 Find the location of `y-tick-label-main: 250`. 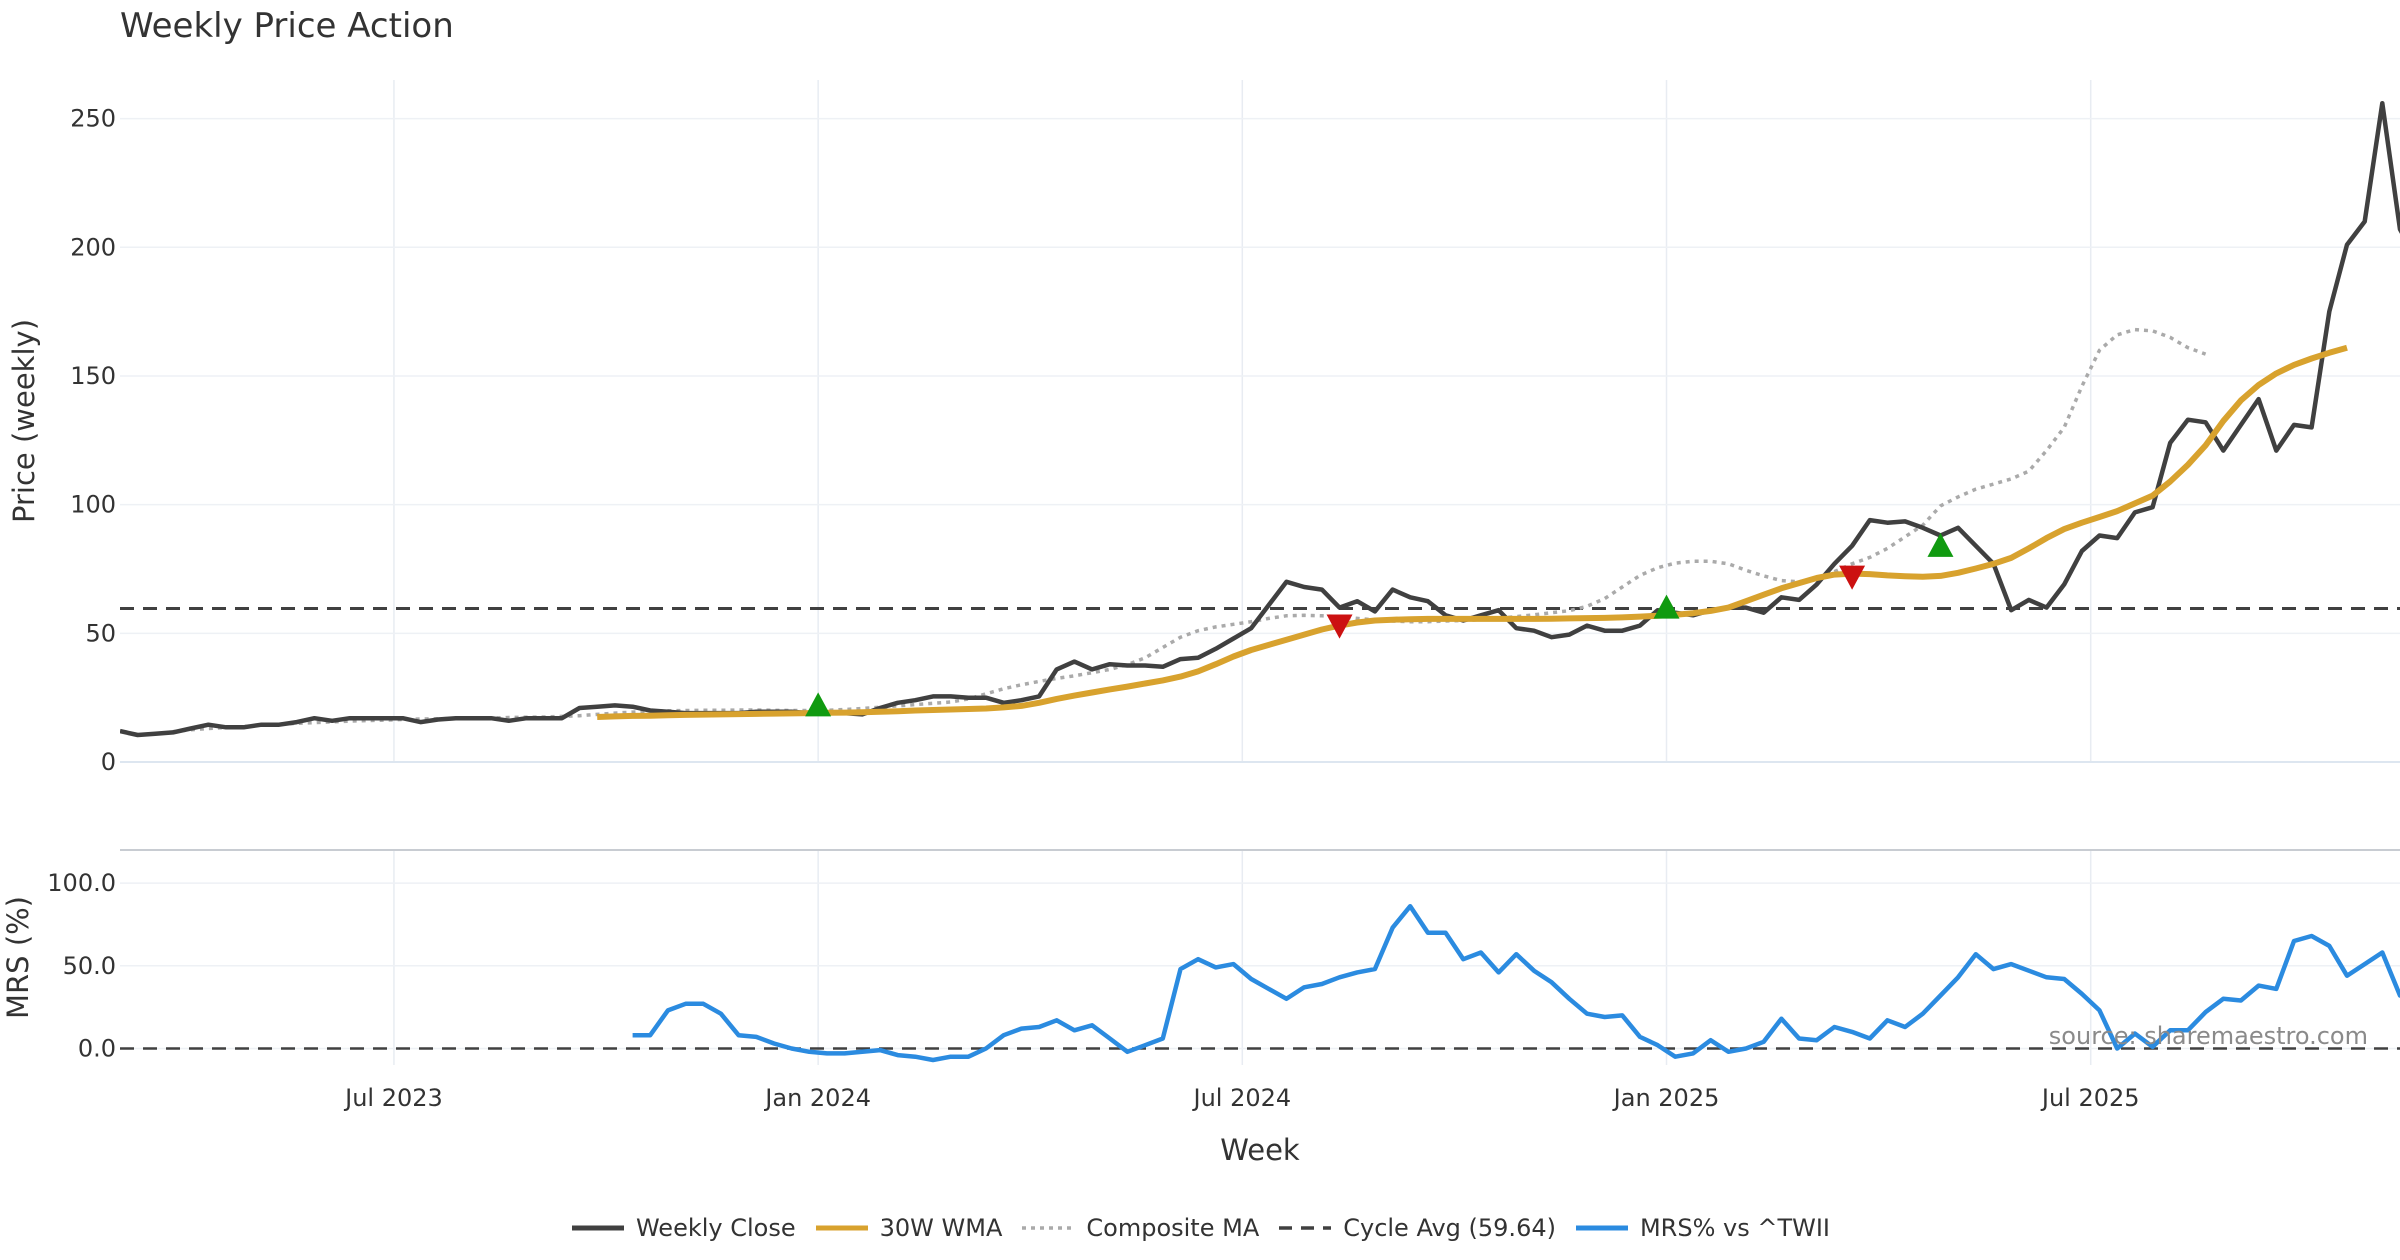

y-tick-label-main: 250 is located at coordinates (93, 119).